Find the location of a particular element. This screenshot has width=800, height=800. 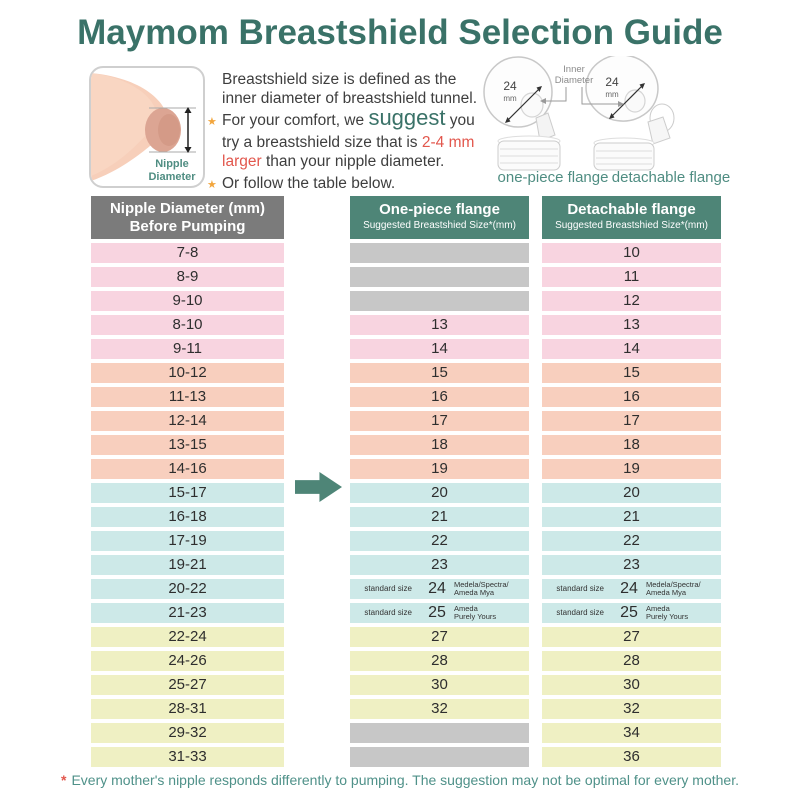

cell-nipple-range: 22-24 is located at coordinates (187, 637).